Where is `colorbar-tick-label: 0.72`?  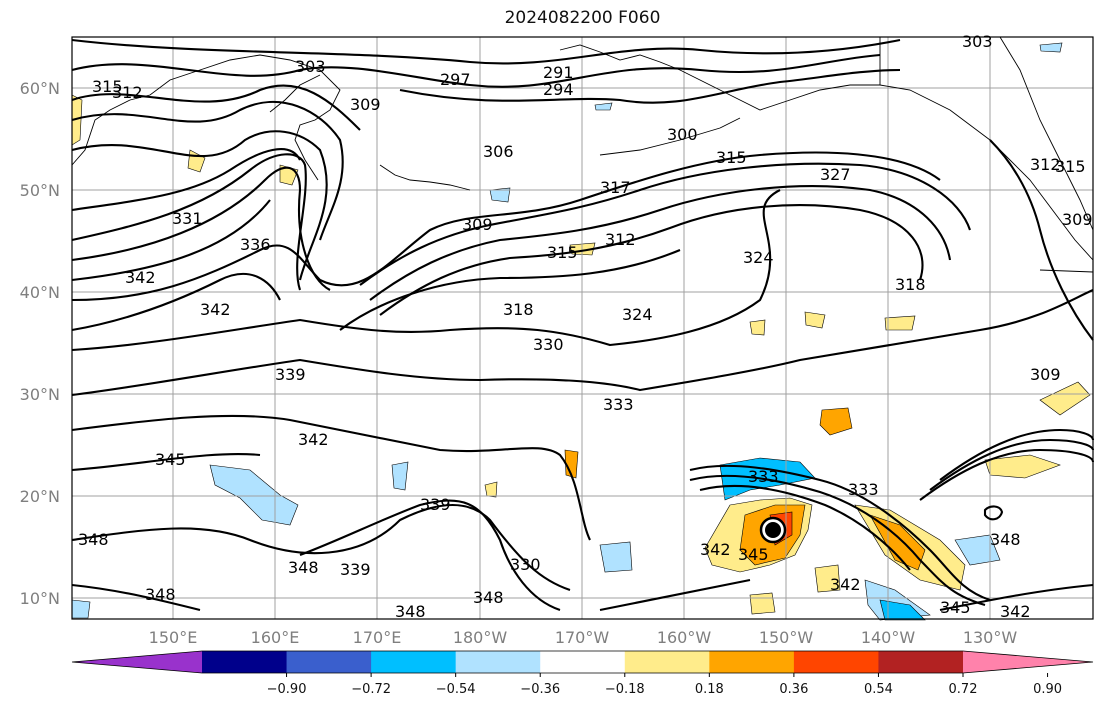
colorbar-tick-label: 0.72 is located at coordinates (963, 689).